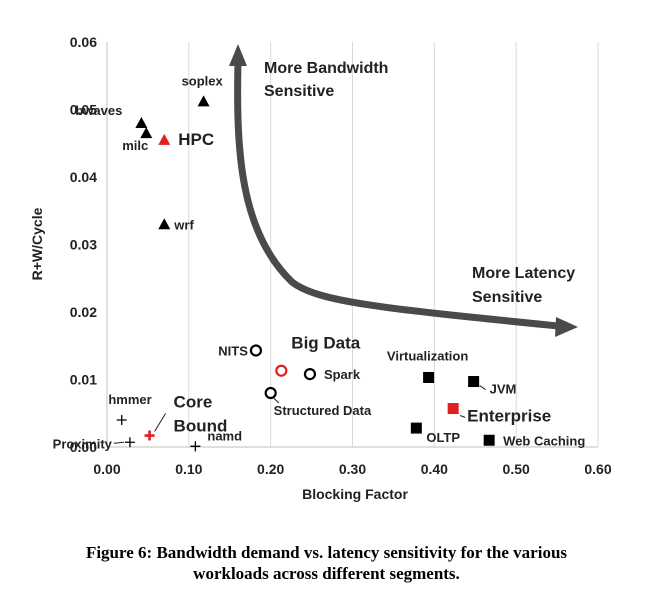 The height and width of the screenshot is (611, 653). What do you see at coordinates (83, 110) in the screenshot?
I see `y-tick-label: 0.05` at bounding box center [83, 110].